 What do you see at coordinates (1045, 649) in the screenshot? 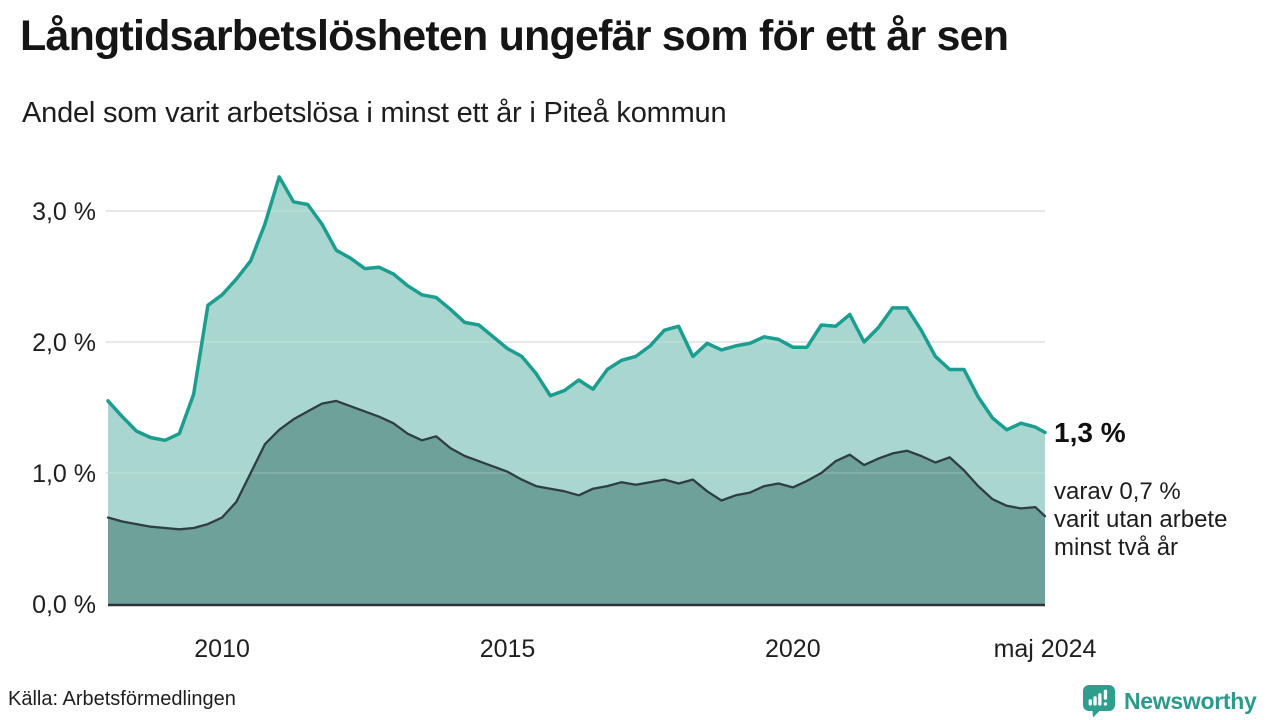
I see `x-tick-label: maj 2024` at bounding box center [1045, 649].